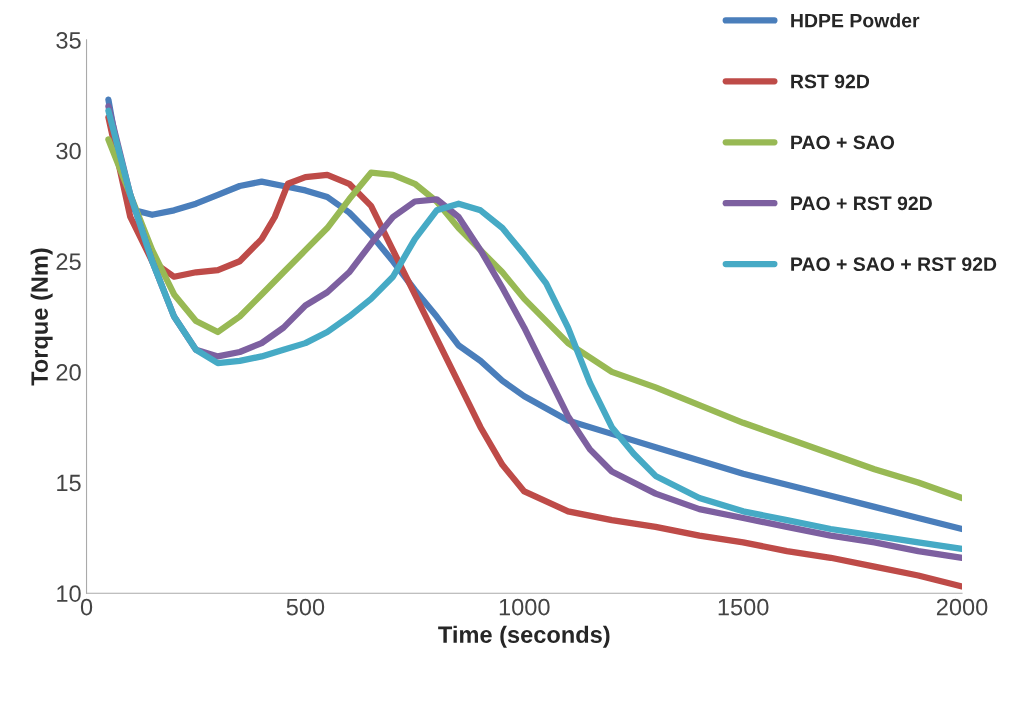 This screenshot has height=713, width=1018. Describe the element at coordinates (305, 607) in the screenshot. I see `x-tick-label: 500` at that location.